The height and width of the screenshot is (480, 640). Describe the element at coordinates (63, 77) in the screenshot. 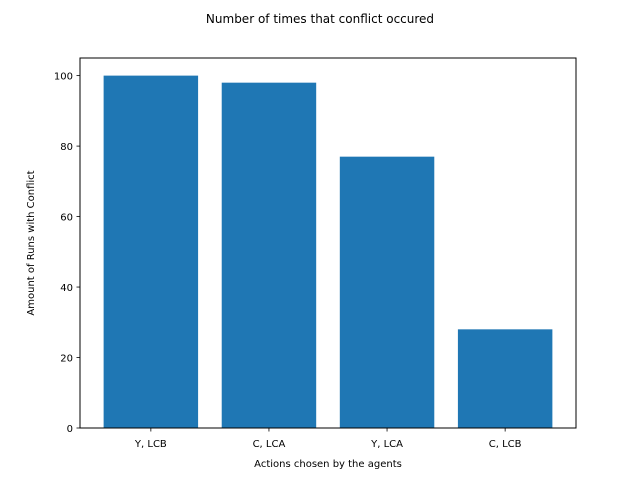

I see `y-tick-label-5: 100` at that location.